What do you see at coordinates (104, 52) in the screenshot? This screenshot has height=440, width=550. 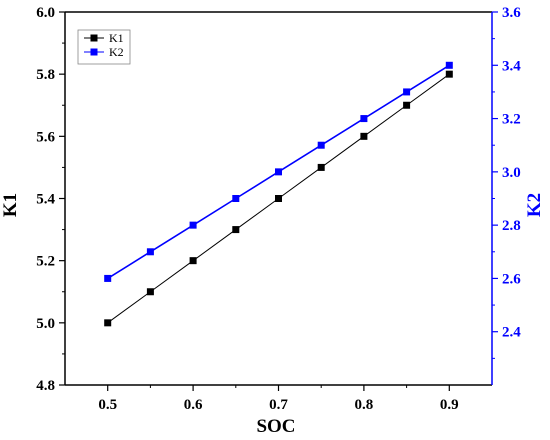 I see `legend-item-k2: K2` at bounding box center [104, 52].